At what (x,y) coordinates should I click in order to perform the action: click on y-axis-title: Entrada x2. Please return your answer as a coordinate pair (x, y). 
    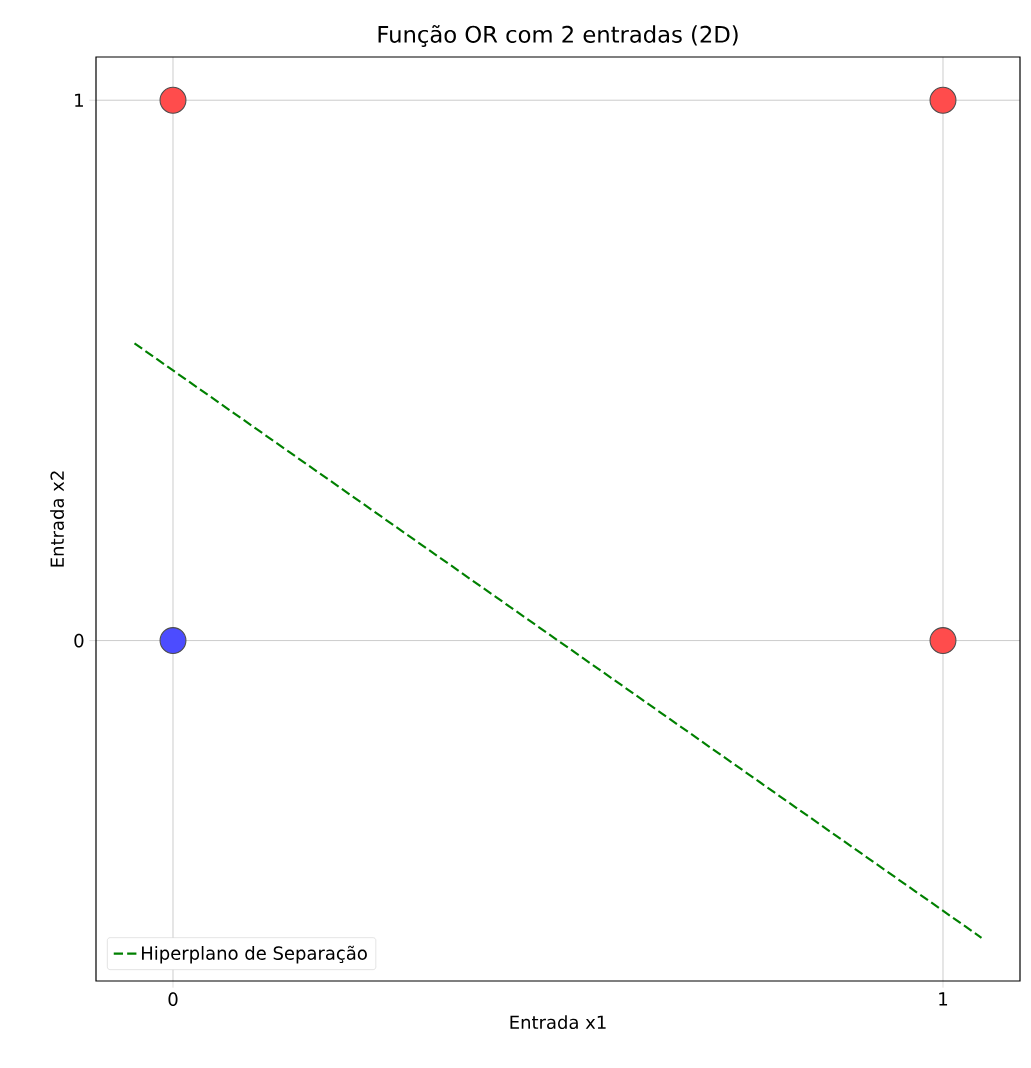
    Looking at the image, I should click on (57, 519).